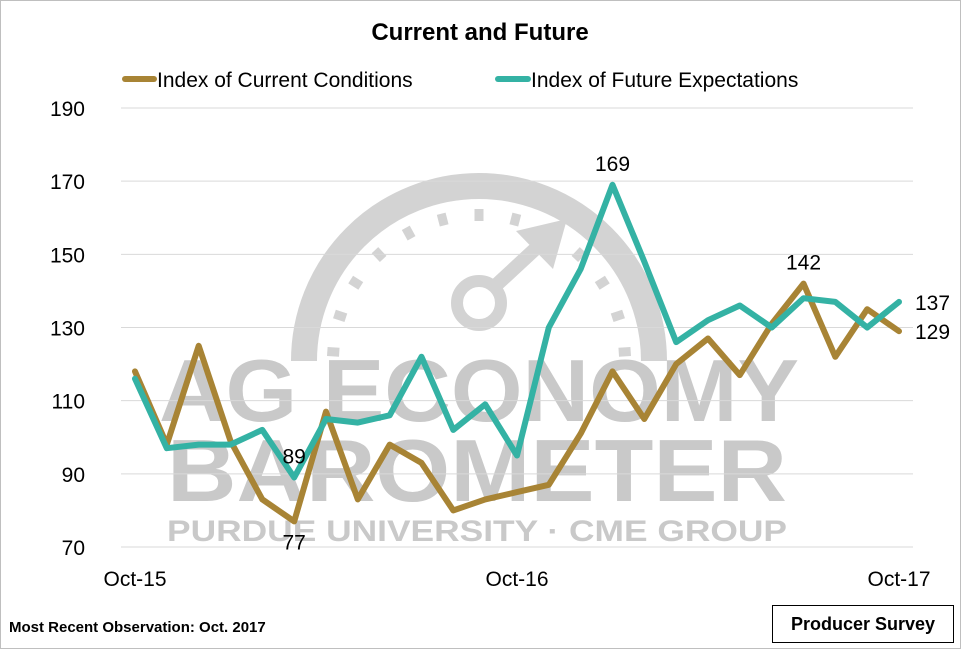 Image resolution: width=961 pixels, height=649 pixels. What do you see at coordinates (932, 303) in the screenshot?
I see `data-label: 137` at bounding box center [932, 303].